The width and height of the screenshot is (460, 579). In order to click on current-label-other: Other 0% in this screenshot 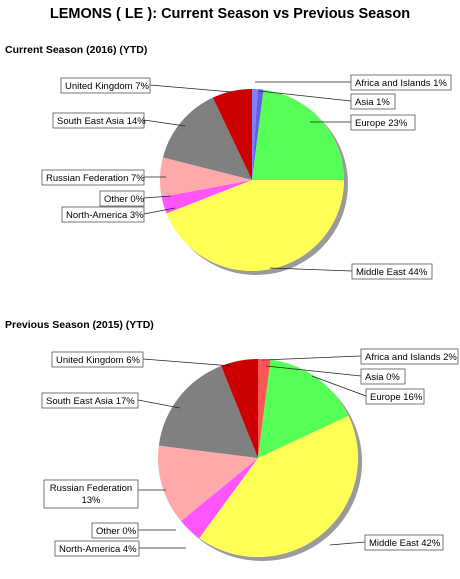, I will do `click(135, 198)`.